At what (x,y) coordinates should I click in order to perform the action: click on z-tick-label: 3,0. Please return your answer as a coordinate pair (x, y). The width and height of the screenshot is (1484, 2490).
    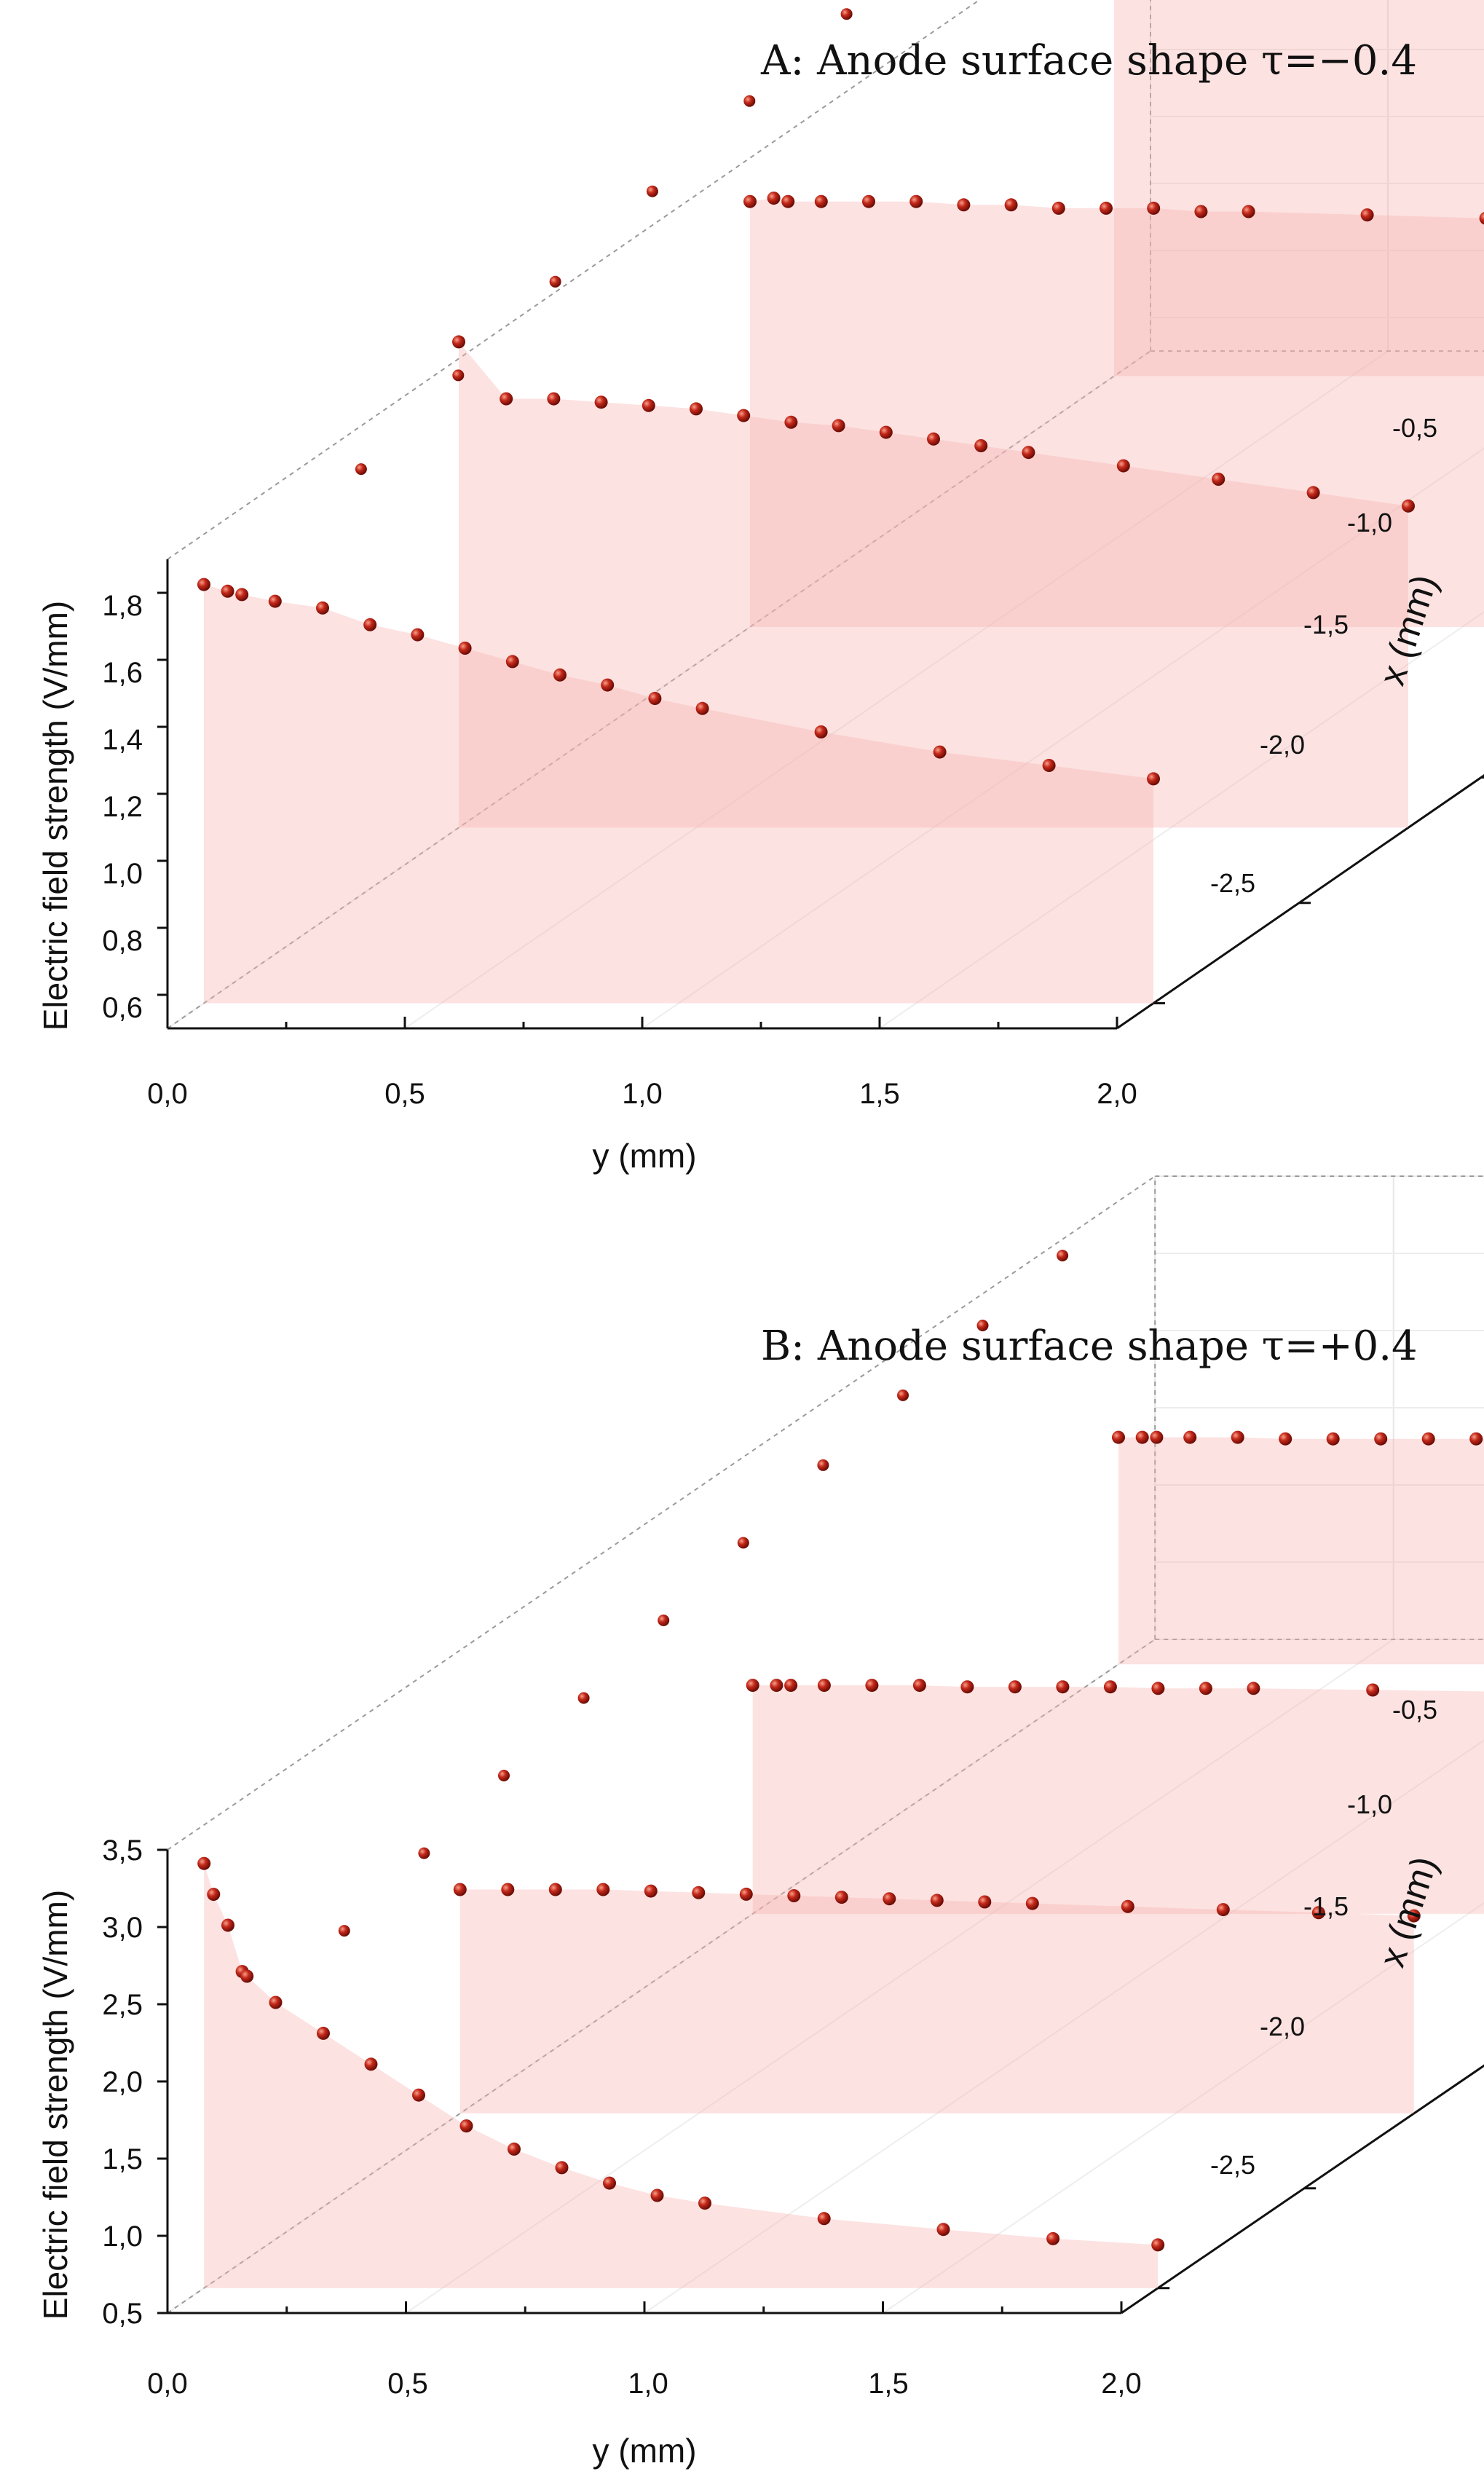
    Looking at the image, I should click on (122, 1928).